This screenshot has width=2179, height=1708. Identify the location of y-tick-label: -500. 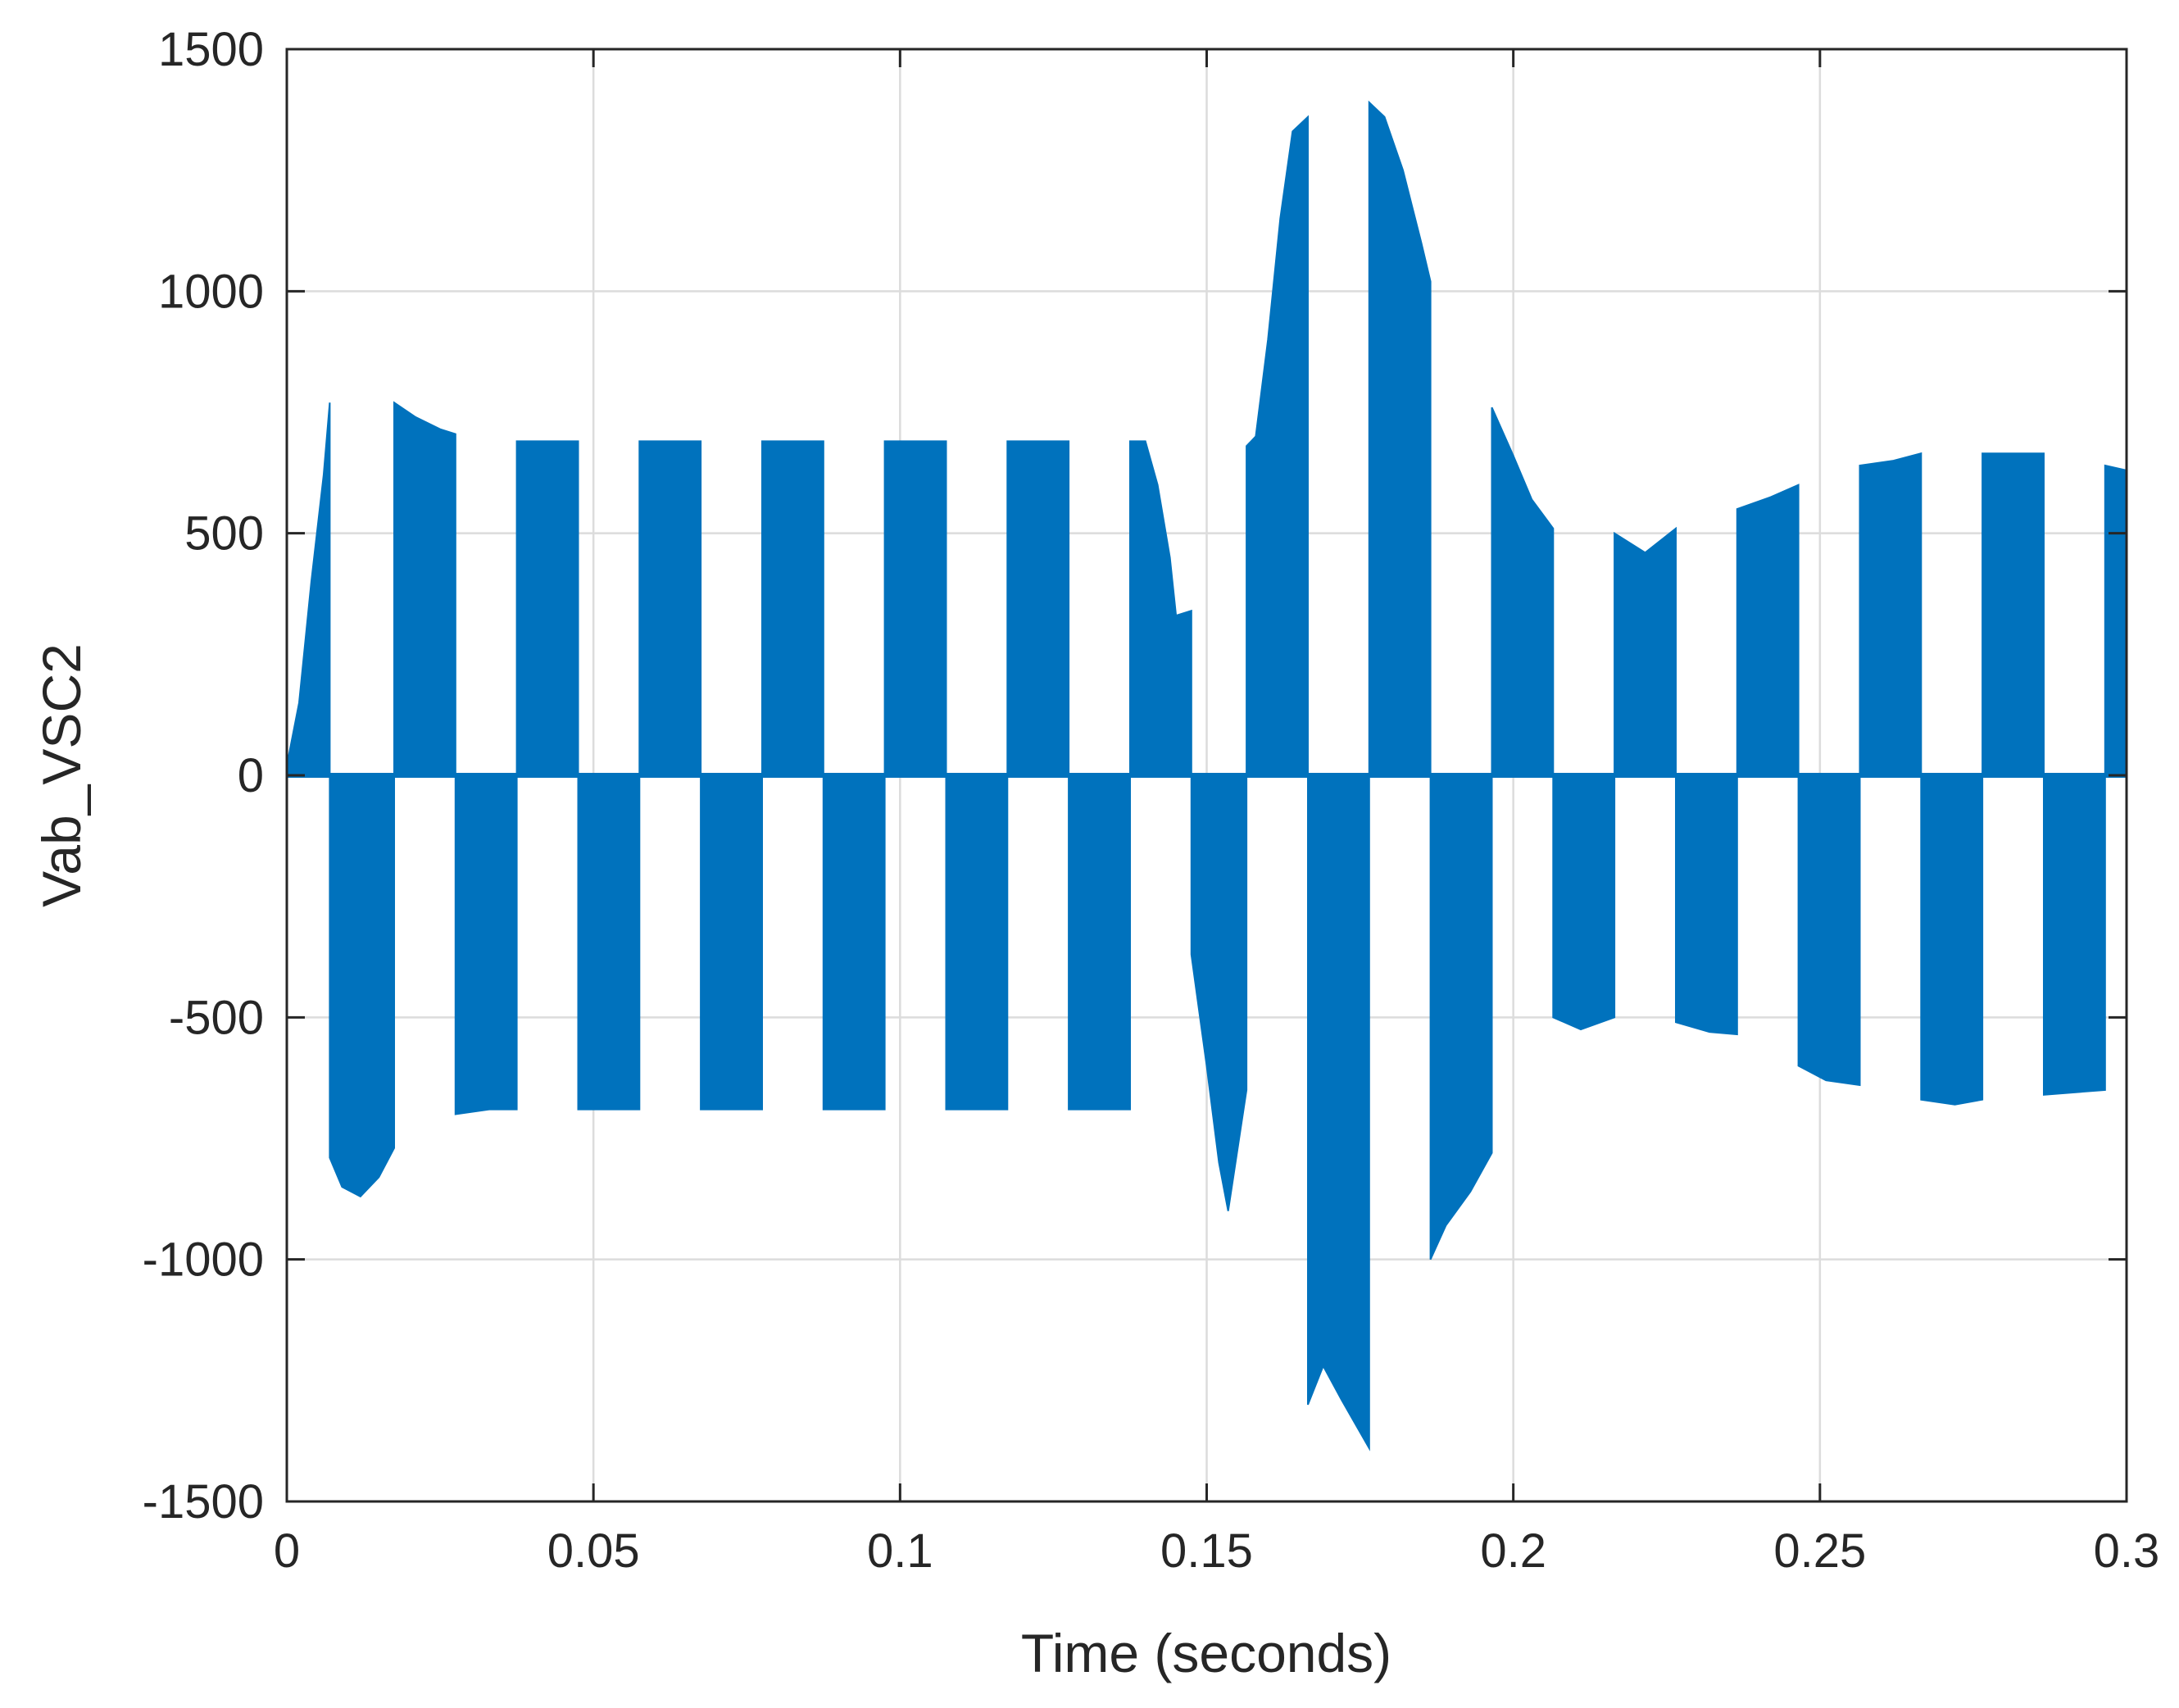
(217, 1017).